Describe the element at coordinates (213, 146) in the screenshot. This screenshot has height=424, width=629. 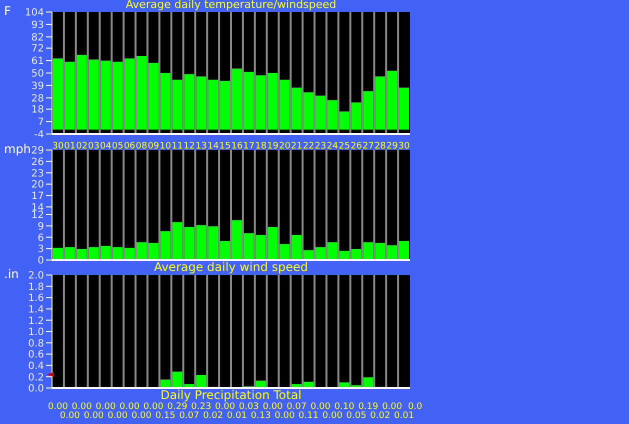
I see `x-tick-label: 14` at that location.